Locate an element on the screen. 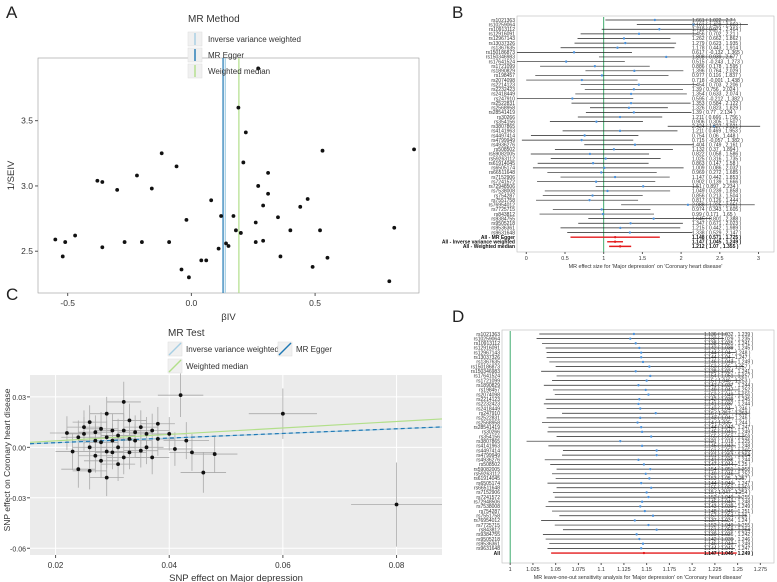  row-label: rs4141963 is located at coordinates (488, 447).